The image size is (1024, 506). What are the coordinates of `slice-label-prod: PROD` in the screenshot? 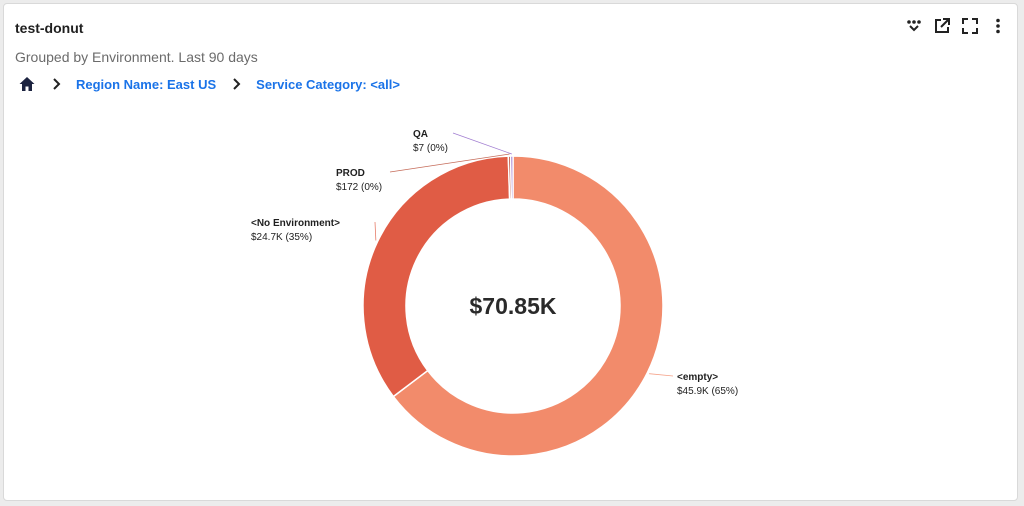 It's located at (350, 173).